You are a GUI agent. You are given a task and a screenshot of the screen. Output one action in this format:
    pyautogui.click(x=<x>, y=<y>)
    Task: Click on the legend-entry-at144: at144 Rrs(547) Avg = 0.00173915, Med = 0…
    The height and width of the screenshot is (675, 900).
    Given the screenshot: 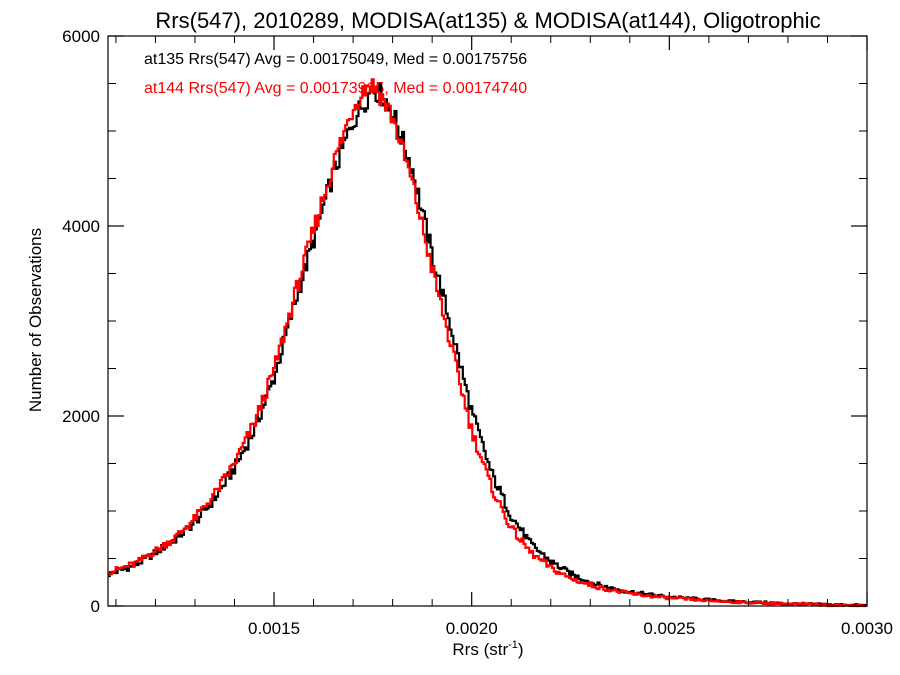 What is the action you would take?
    pyautogui.click(x=335, y=88)
    